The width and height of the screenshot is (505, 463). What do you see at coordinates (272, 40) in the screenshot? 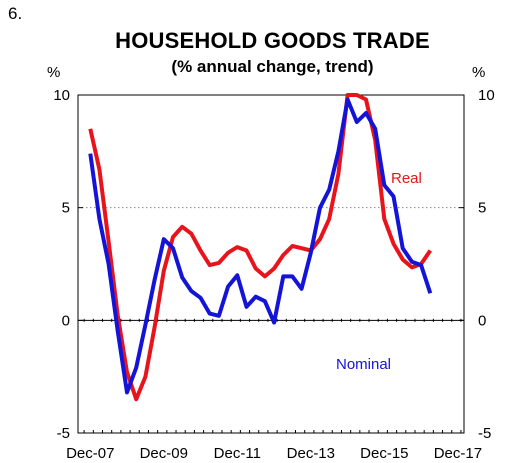
I see `chart-title: HOUSEHOLD GOODS TRADE` at bounding box center [272, 40].